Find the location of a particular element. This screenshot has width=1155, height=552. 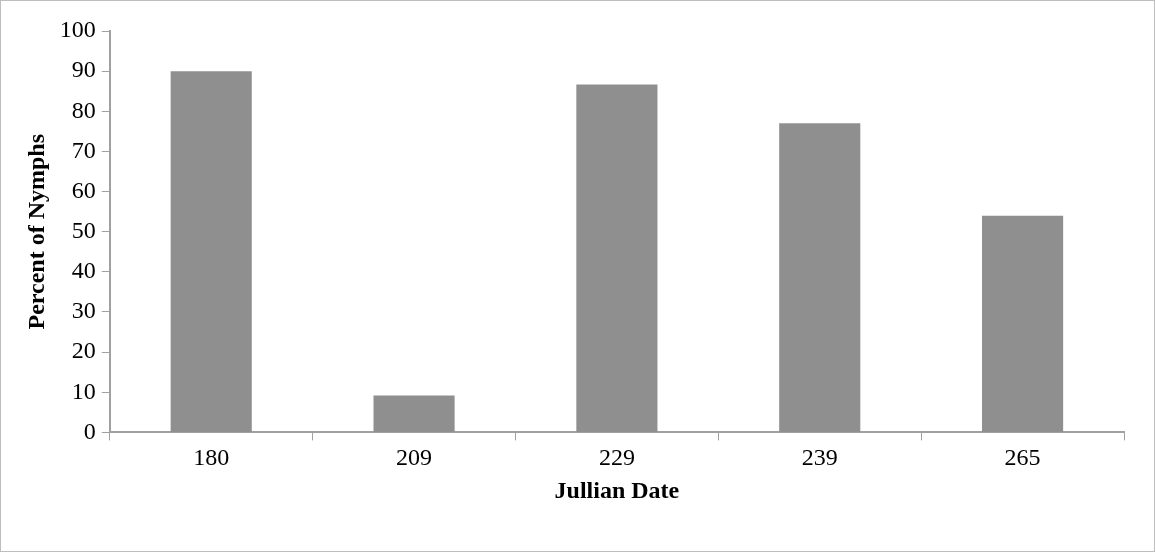

y-tick-label: 100 is located at coordinates (77, 29).